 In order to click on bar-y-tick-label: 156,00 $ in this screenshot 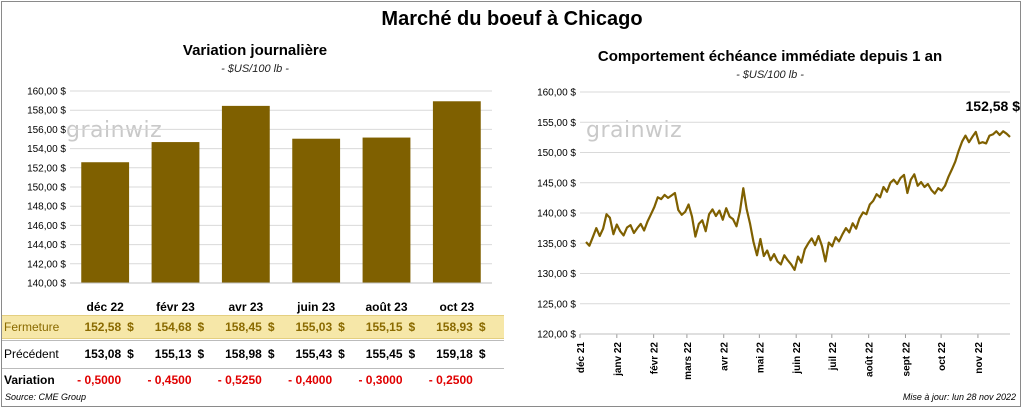, I will do `click(46, 130)`.